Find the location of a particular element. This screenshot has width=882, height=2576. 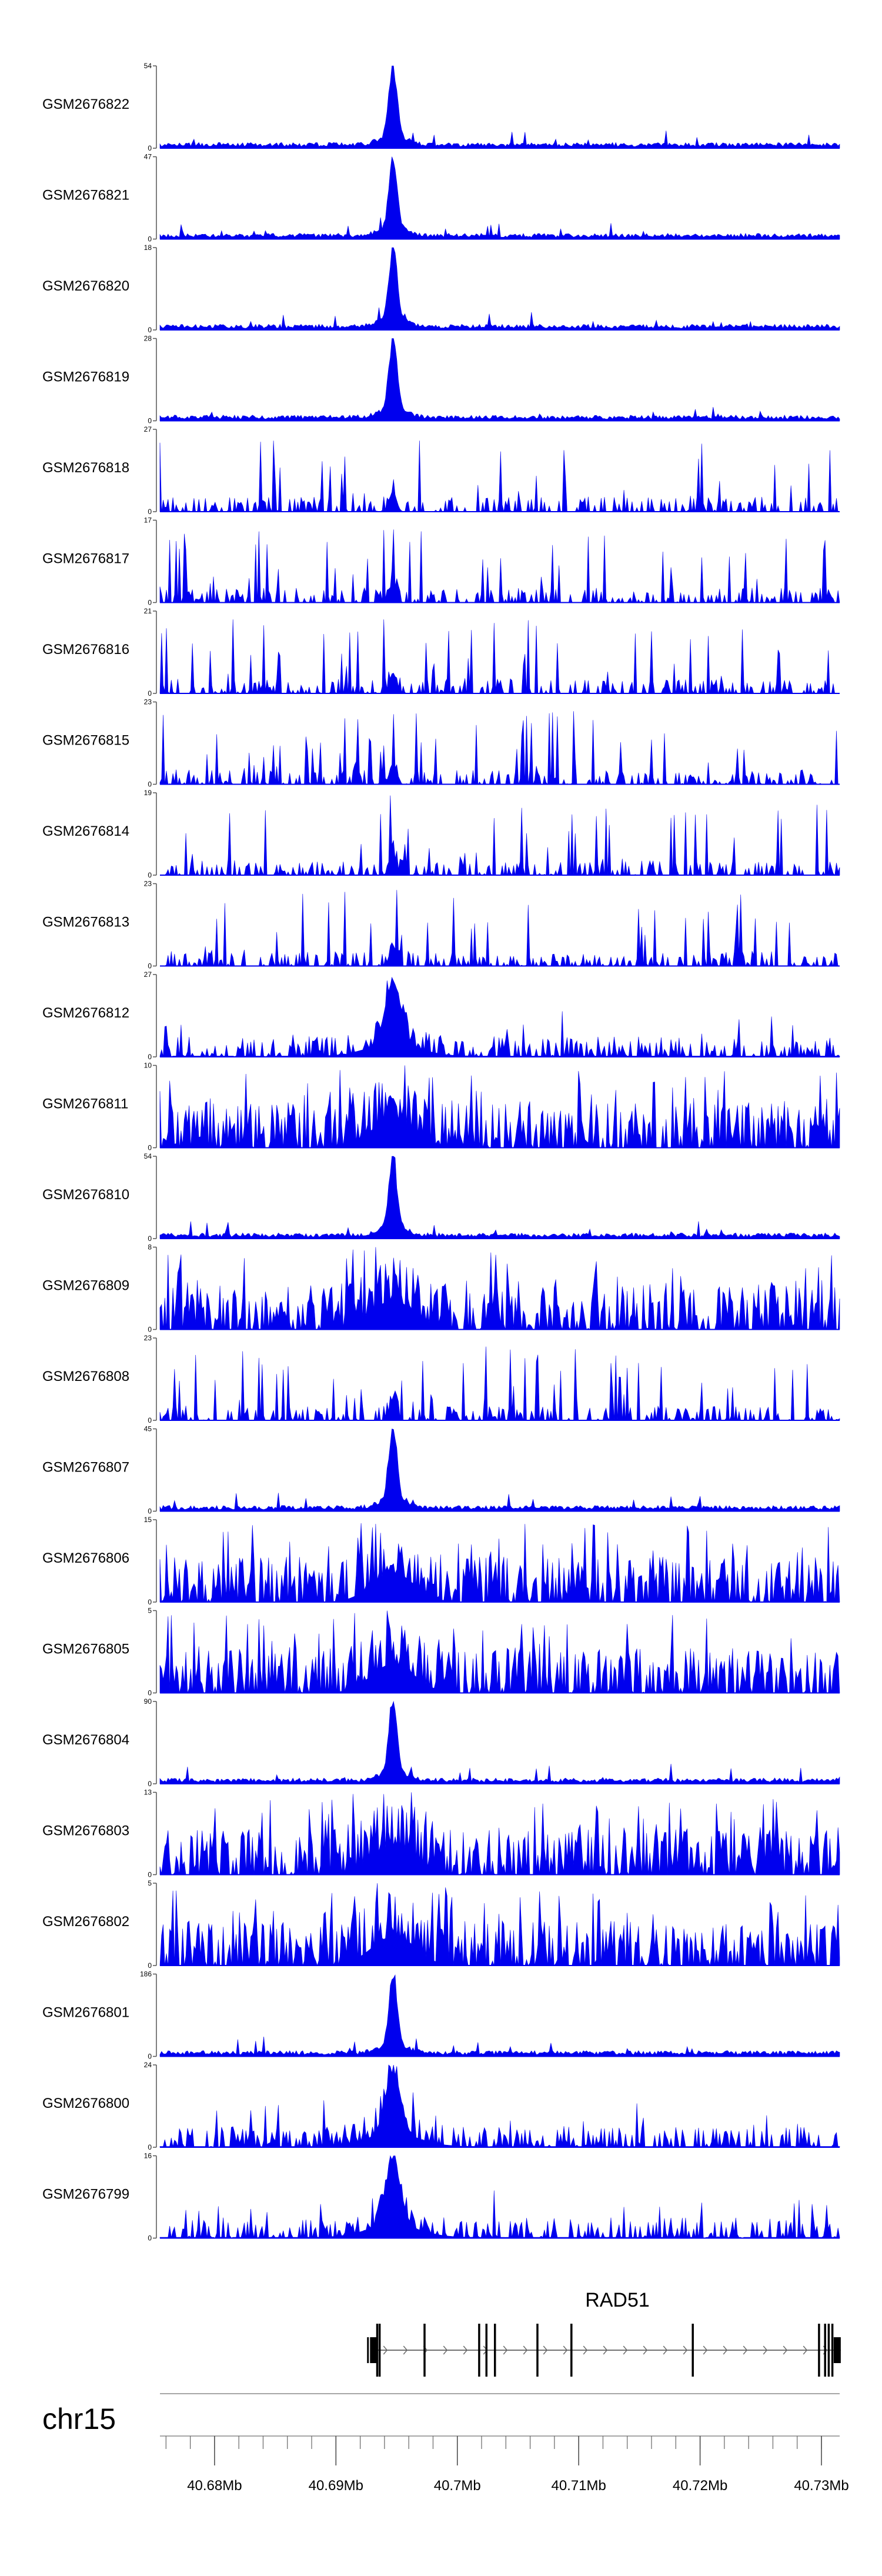

y-axis-max-label: 186 is located at coordinates (146, 1974).